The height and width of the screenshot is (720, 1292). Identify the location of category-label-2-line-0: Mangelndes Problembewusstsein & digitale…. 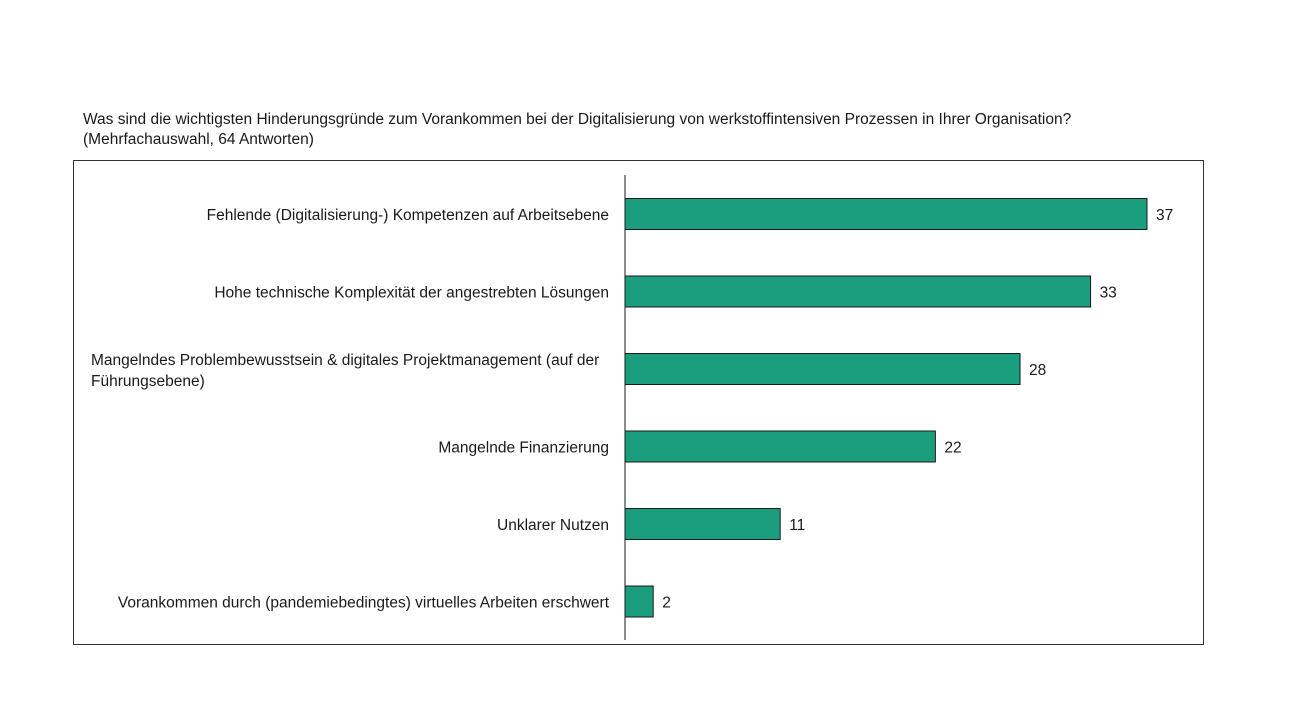
(345, 360).